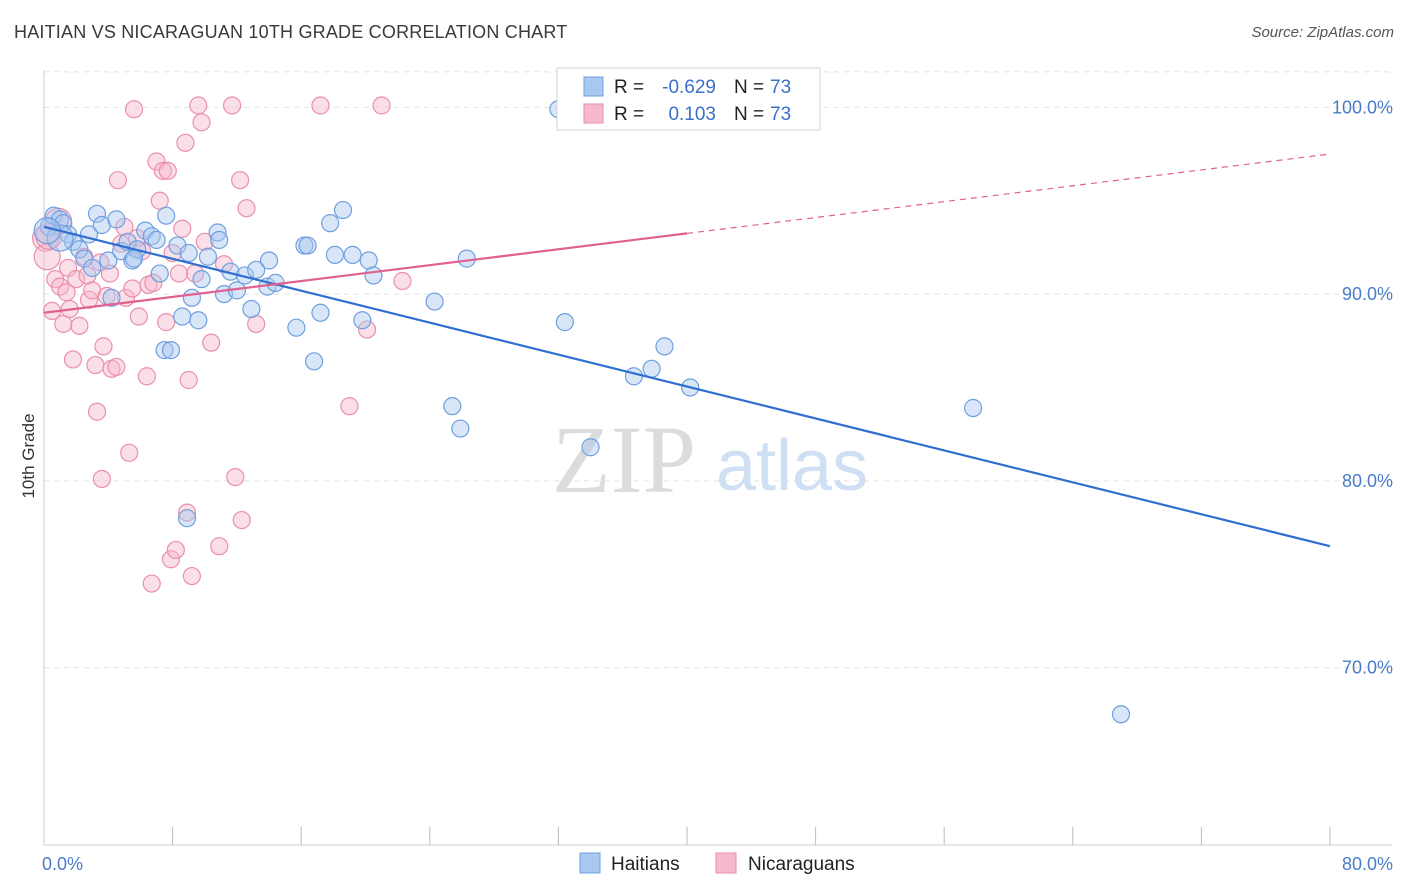 This screenshot has width=1406, height=892. I want to click on trend-line-nicaraguans-dashed, so click(1008, 193).